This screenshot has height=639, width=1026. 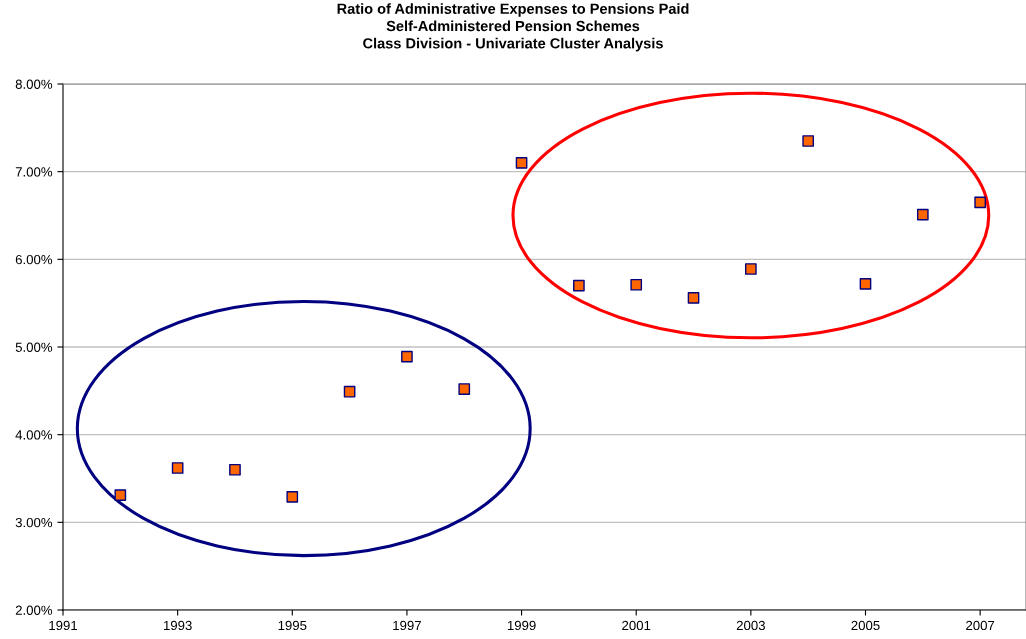 What do you see at coordinates (980, 625) in the screenshot?
I see `x-tick-label: 2007` at bounding box center [980, 625].